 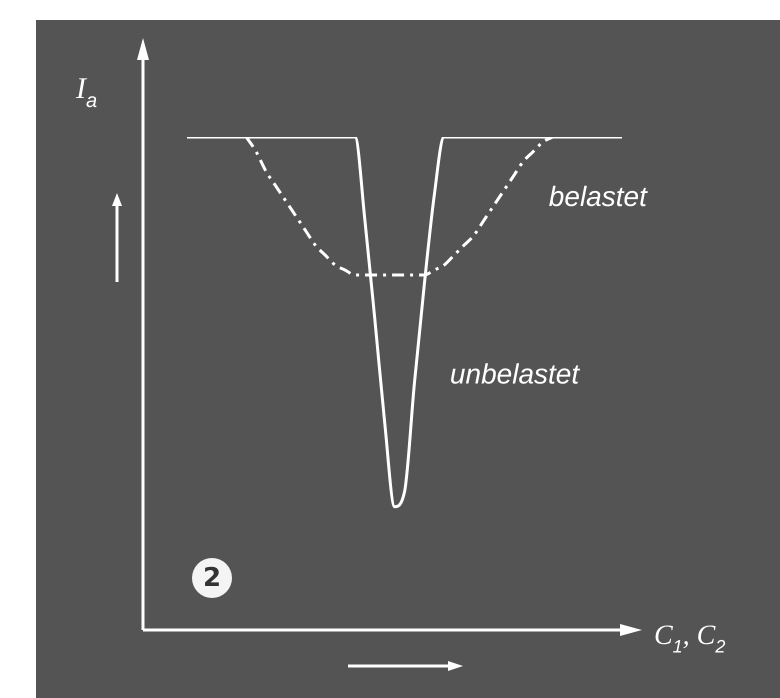 What do you see at coordinates (212, 578) in the screenshot?
I see `annotation: 2` at bounding box center [212, 578].